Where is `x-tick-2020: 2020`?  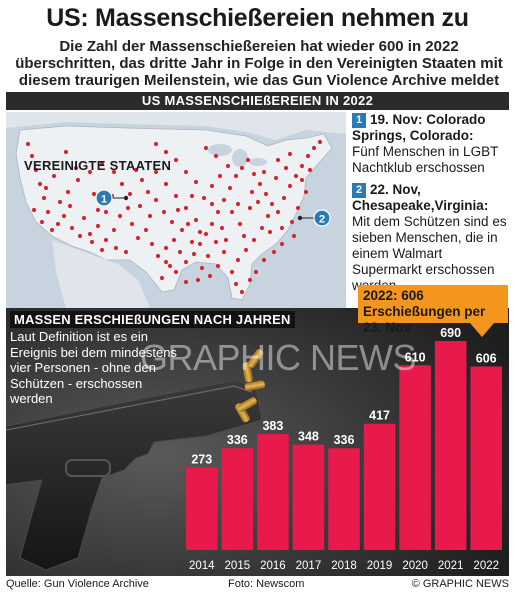
x-tick-2020: 2020 is located at coordinates (415, 566).